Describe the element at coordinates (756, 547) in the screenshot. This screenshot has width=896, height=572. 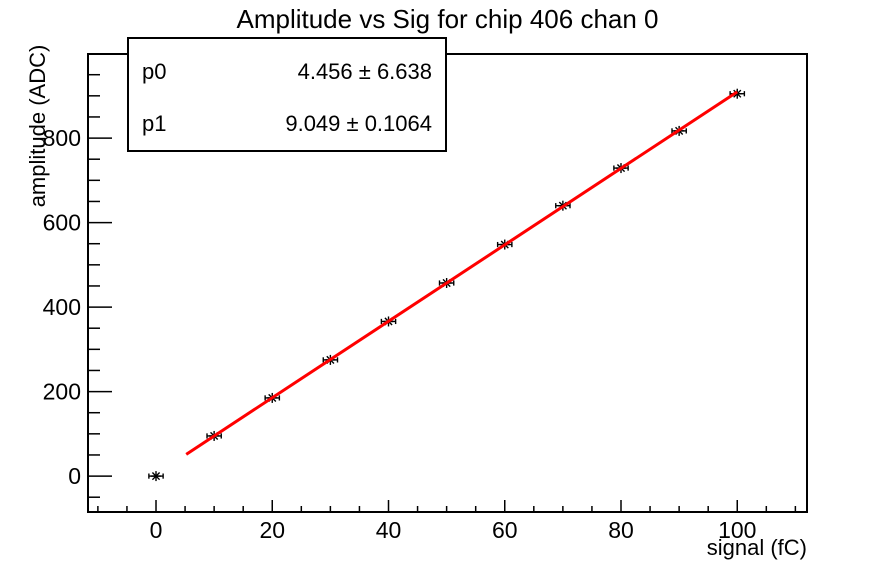
I see `x-axis-title: signal (fC)` at that location.